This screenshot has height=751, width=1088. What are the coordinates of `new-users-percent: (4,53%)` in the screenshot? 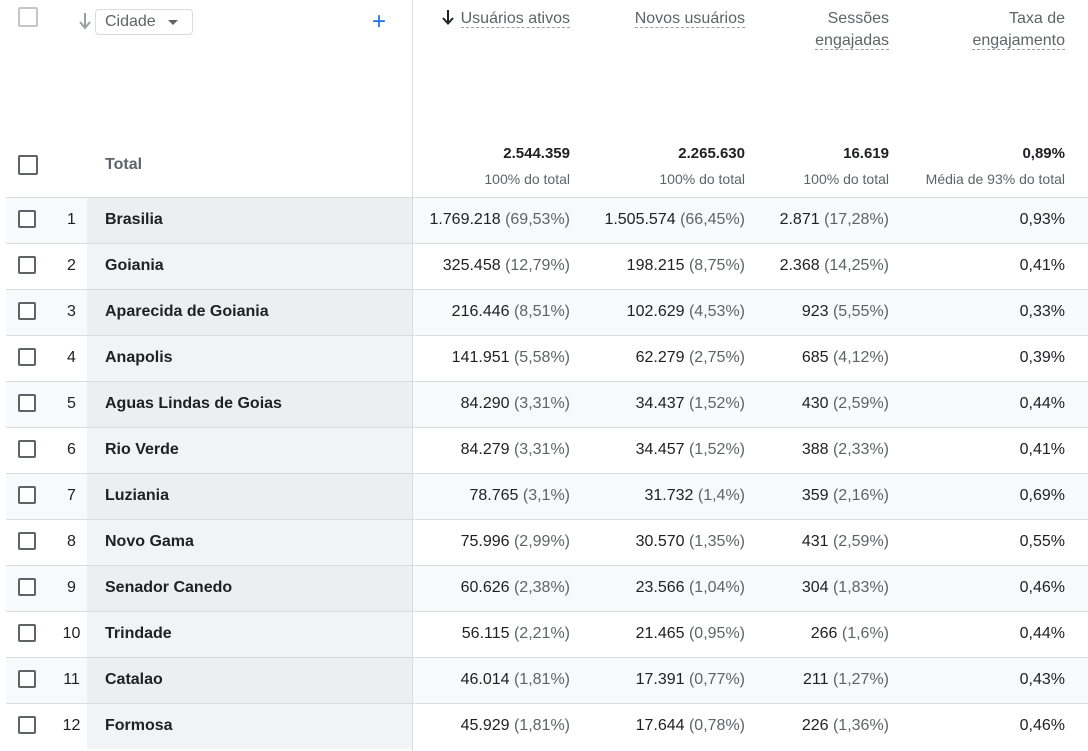 It's located at (716, 311).